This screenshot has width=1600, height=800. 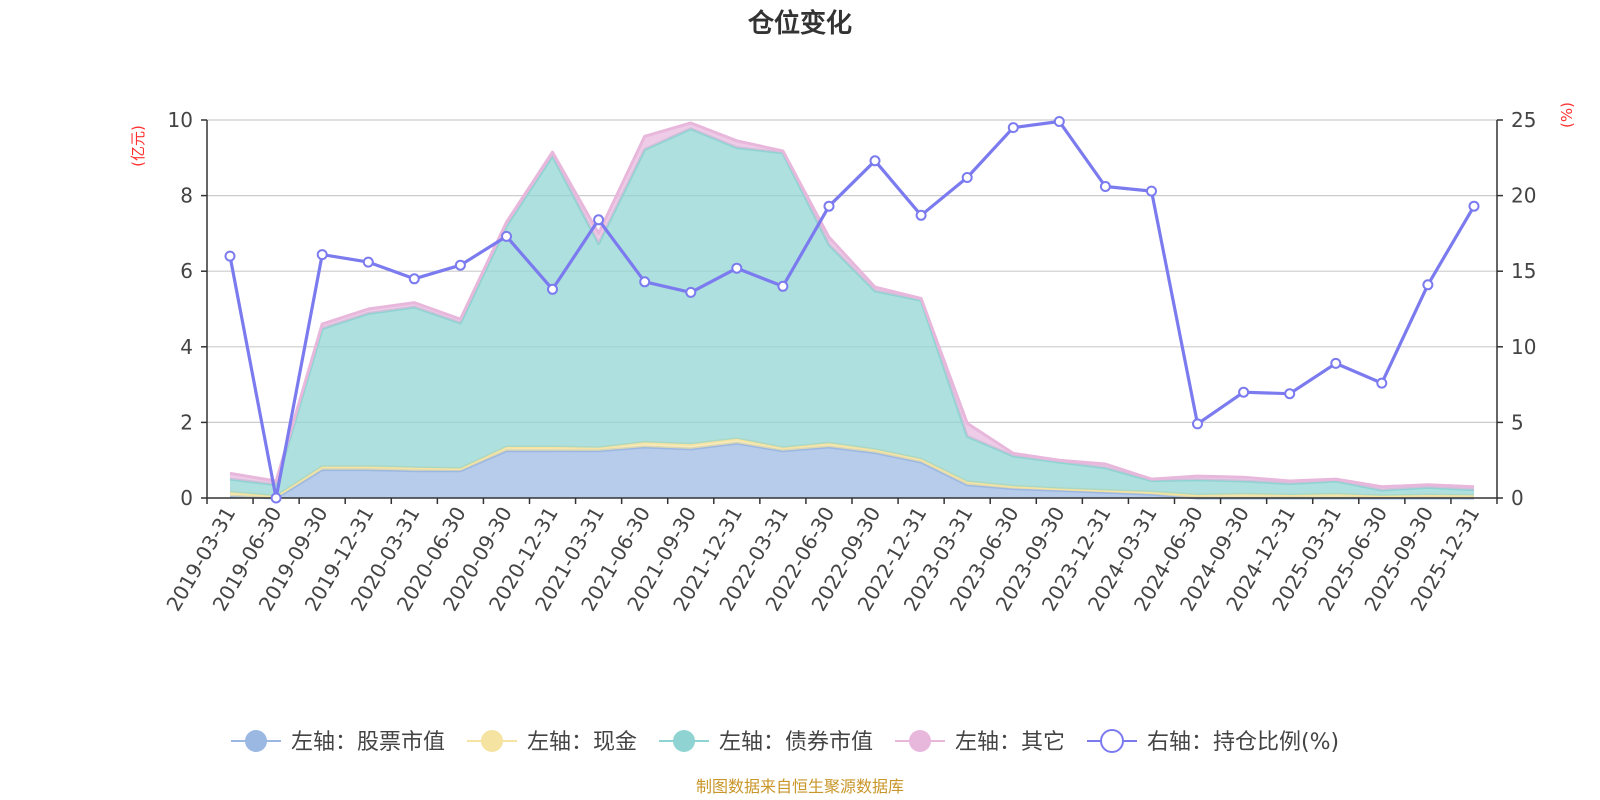 What do you see at coordinates (186, 347) in the screenshot?
I see `left-tick-label: 4` at bounding box center [186, 347].